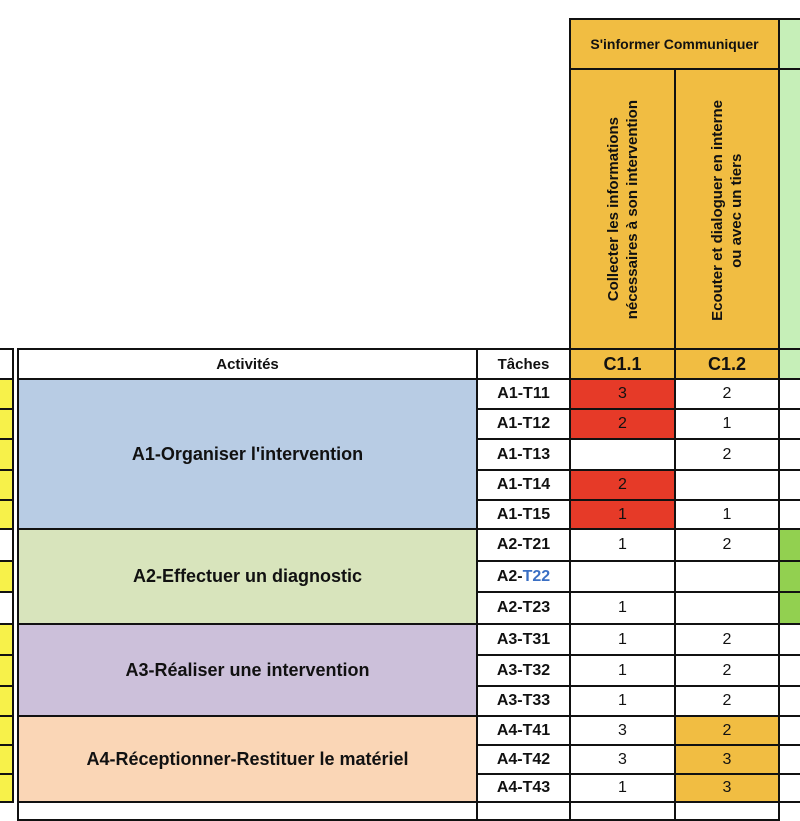 This screenshot has width=800, height=821. Describe the element at coordinates (536, 454) in the screenshot. I see `task-number: T13` at that location.